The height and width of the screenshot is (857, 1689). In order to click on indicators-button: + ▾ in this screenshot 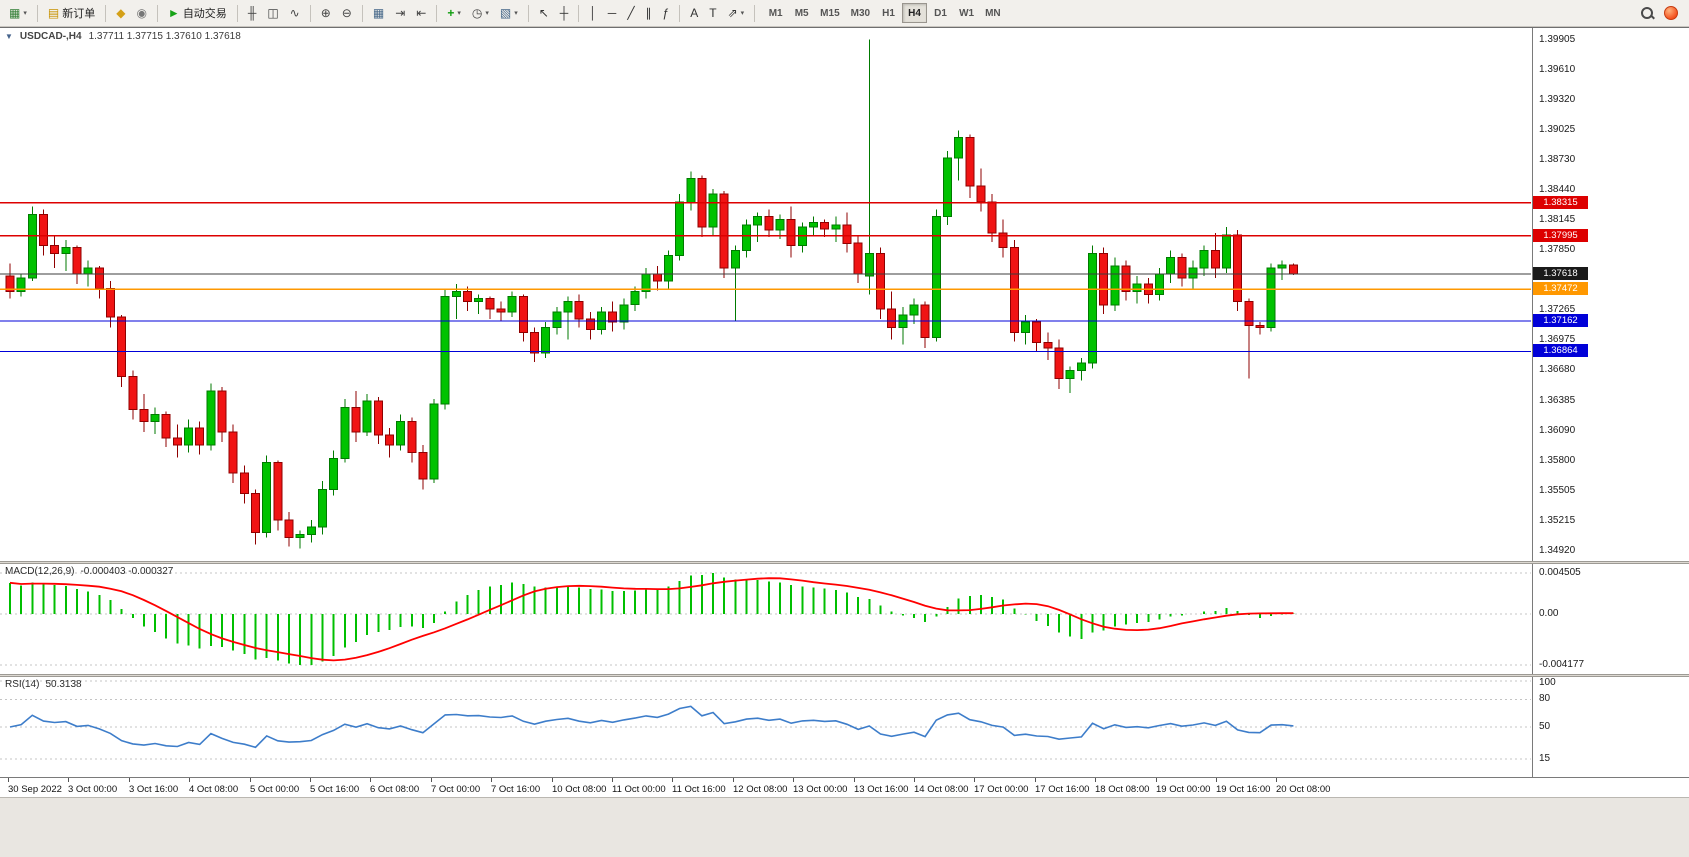, I will do `click(454, 13)`.